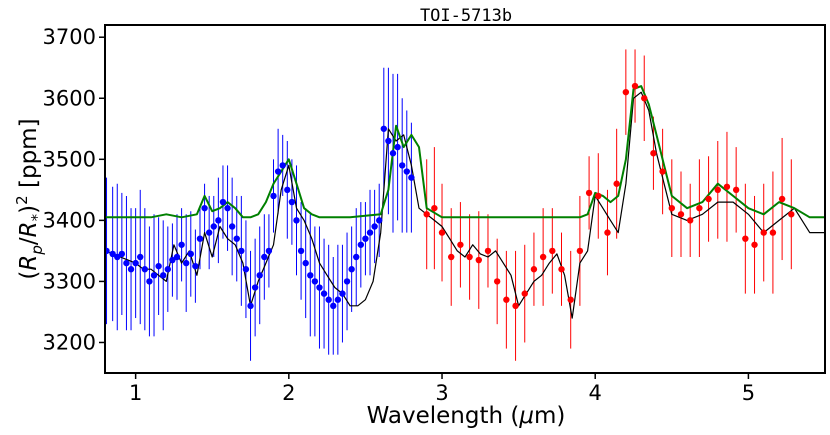 This screenshot has width=830, height=435. What do you see at coordinates (748, 393) in the screenshot?
I see `x-tick-label: 5` at bounding box center [748, 393].